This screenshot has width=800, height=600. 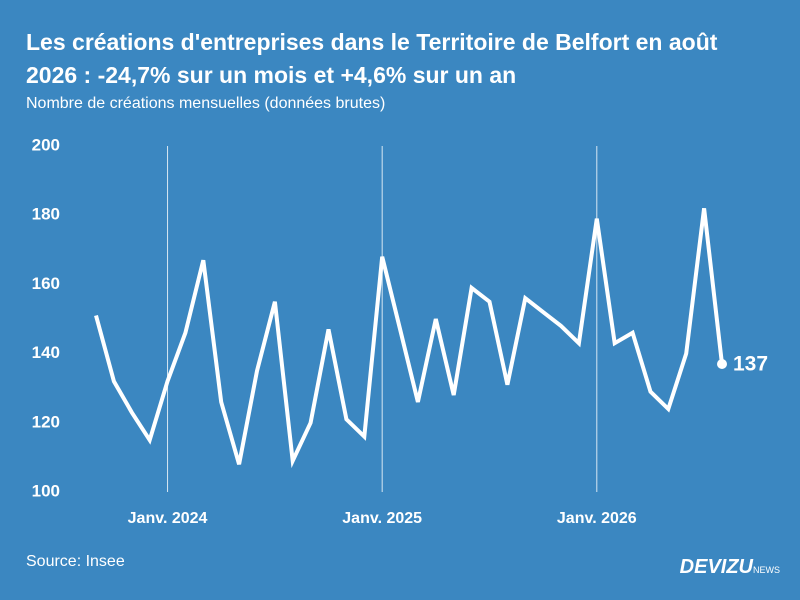 What do you see at coordinates (46, 490) in the screenshot?
I see `y-tick-label: 100` at bounding box center [46, 490].